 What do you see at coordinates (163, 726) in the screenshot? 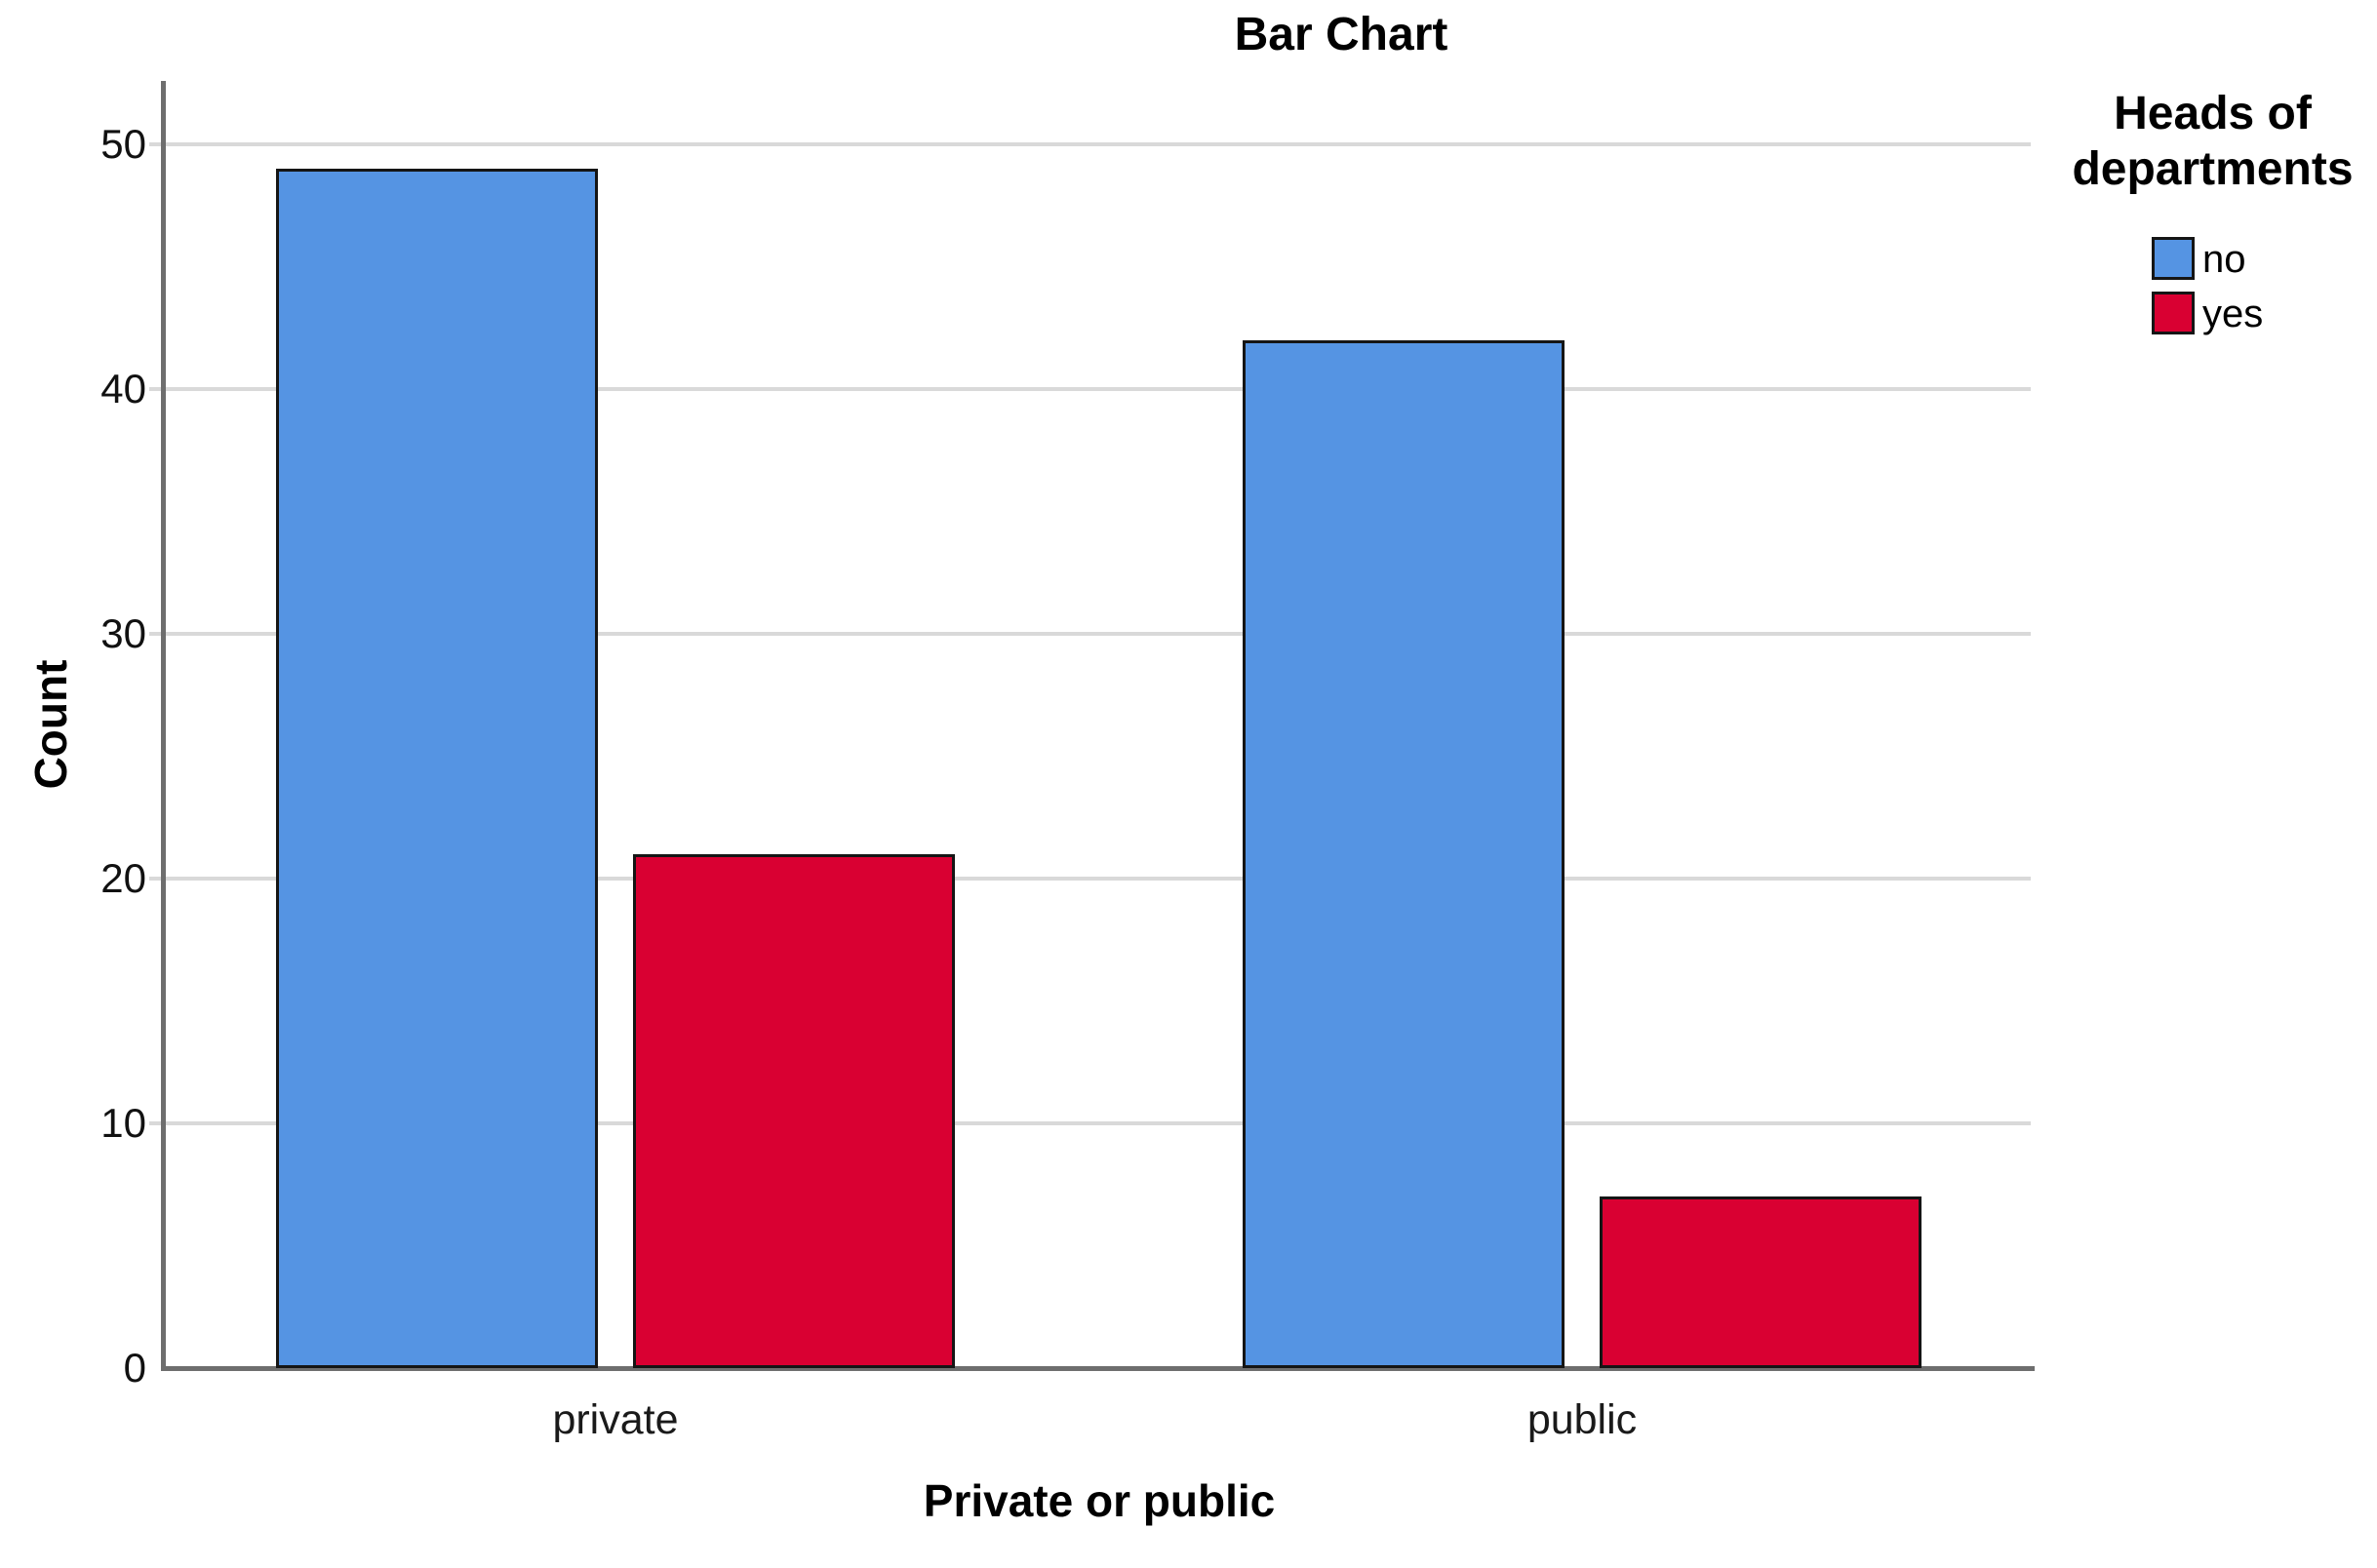
I see `y-axis-line` at bounding box center [163, 726].